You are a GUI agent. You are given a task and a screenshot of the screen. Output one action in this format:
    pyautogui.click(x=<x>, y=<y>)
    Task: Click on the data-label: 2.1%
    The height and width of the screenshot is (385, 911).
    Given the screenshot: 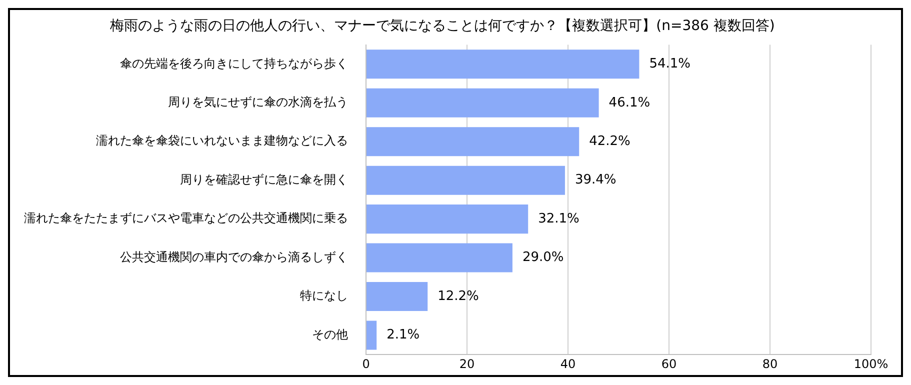 What is the action you would take?
    pyautogui.click(x=403, y=335)
    